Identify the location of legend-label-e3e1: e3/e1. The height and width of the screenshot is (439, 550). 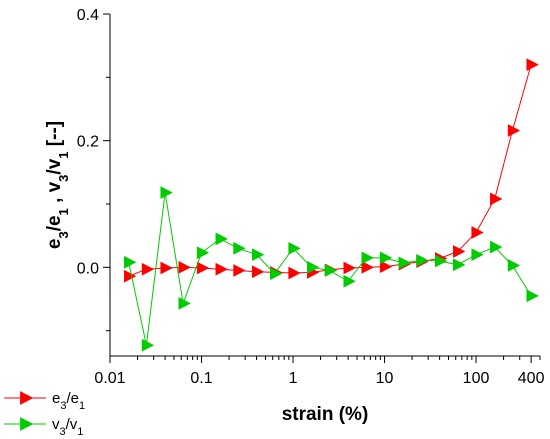
(68, 401).